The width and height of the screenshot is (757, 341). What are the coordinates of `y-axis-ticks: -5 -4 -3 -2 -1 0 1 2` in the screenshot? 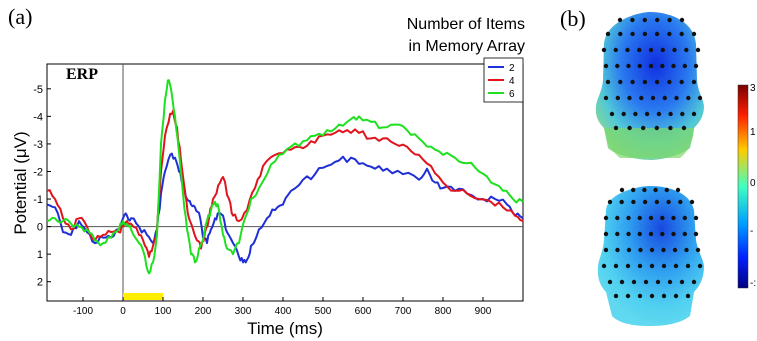 It's located at (42, 186).